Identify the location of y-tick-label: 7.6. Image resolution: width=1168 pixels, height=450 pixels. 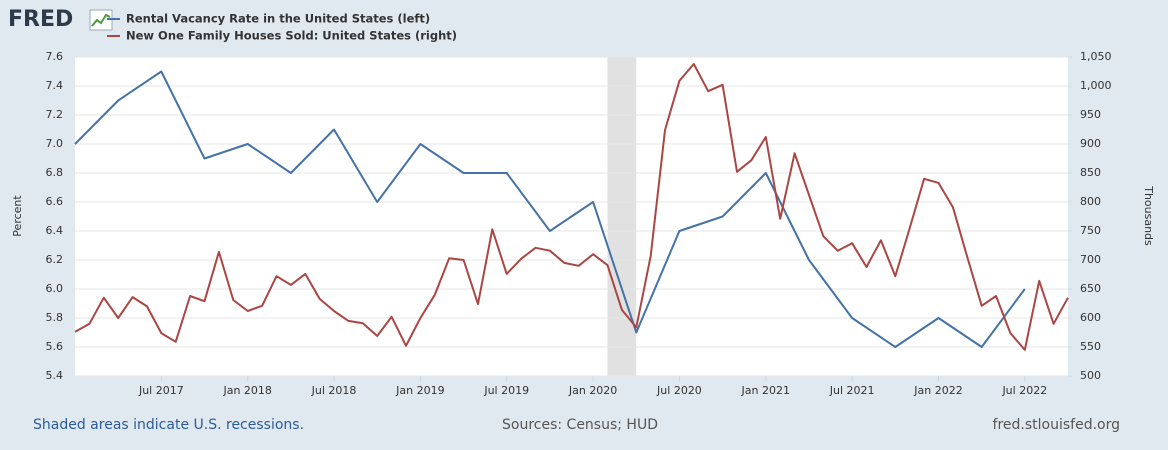
(55, 56).